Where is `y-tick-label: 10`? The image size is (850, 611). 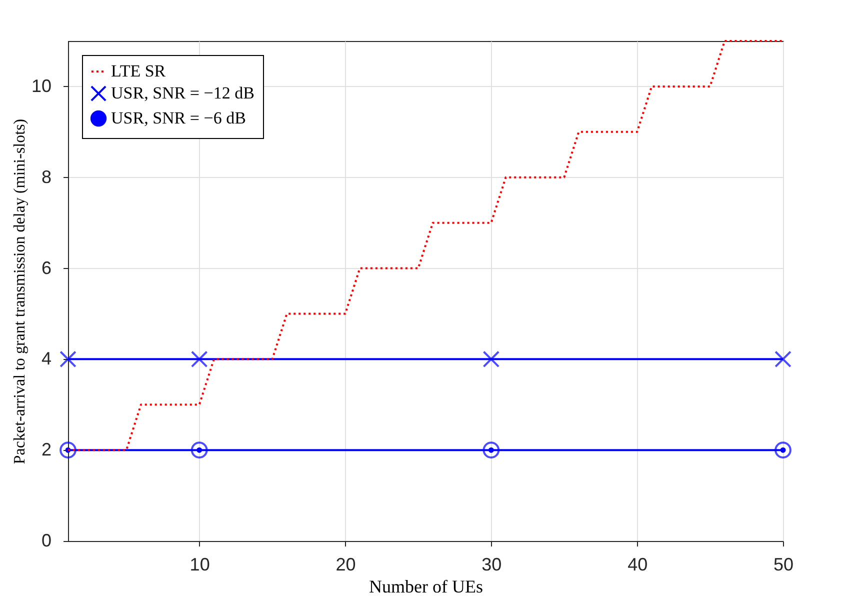
y-tick-label: 10 is located at coordinates (41, 86).